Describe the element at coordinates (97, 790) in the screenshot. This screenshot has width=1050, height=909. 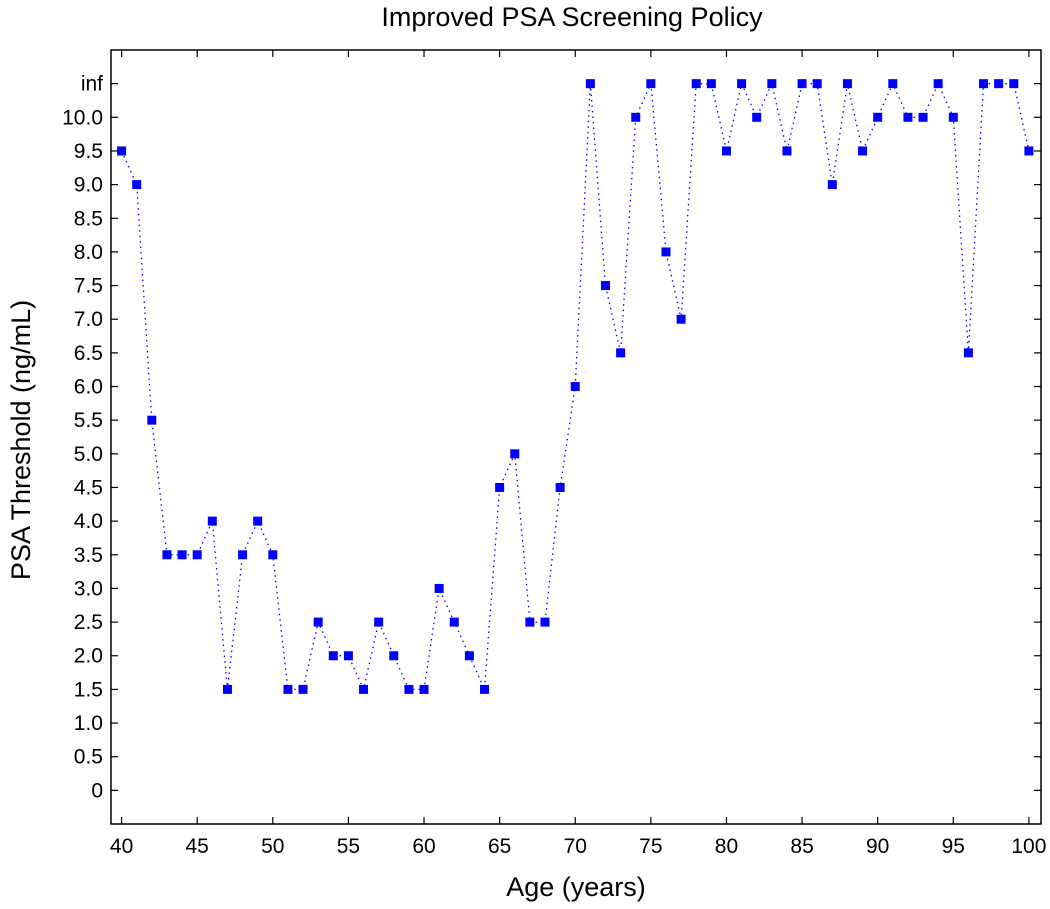
I see `y-tick-label: 0` at that location.